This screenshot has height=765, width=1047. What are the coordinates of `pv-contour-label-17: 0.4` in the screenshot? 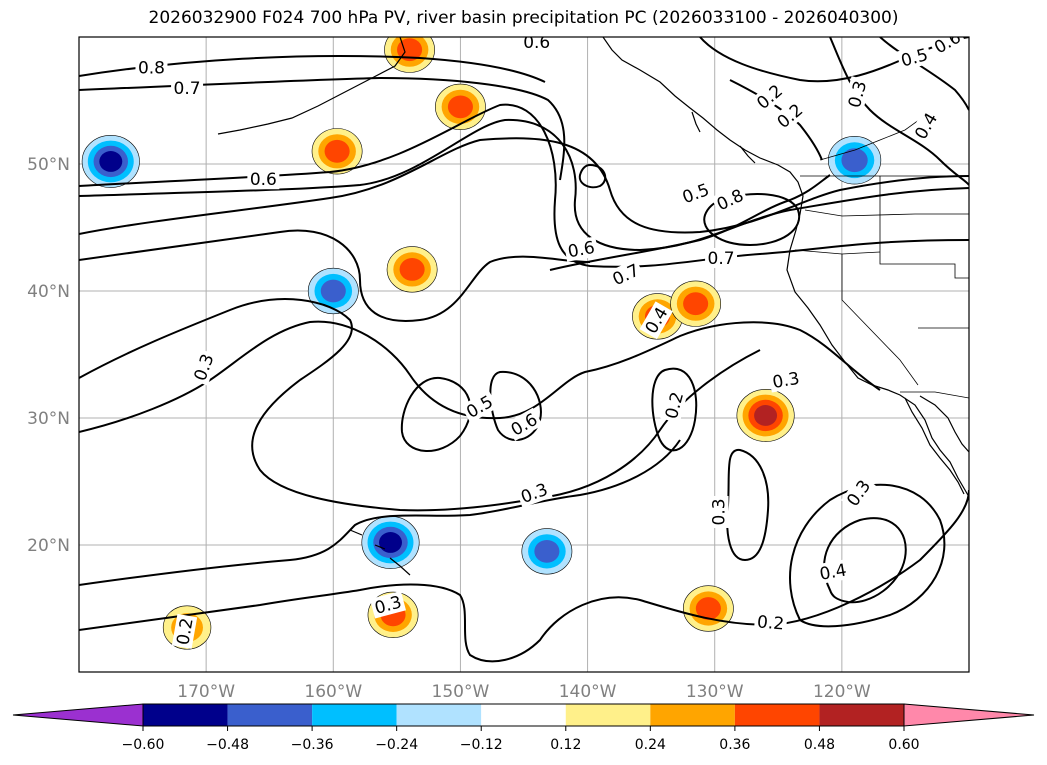 It's located at (833, 572).